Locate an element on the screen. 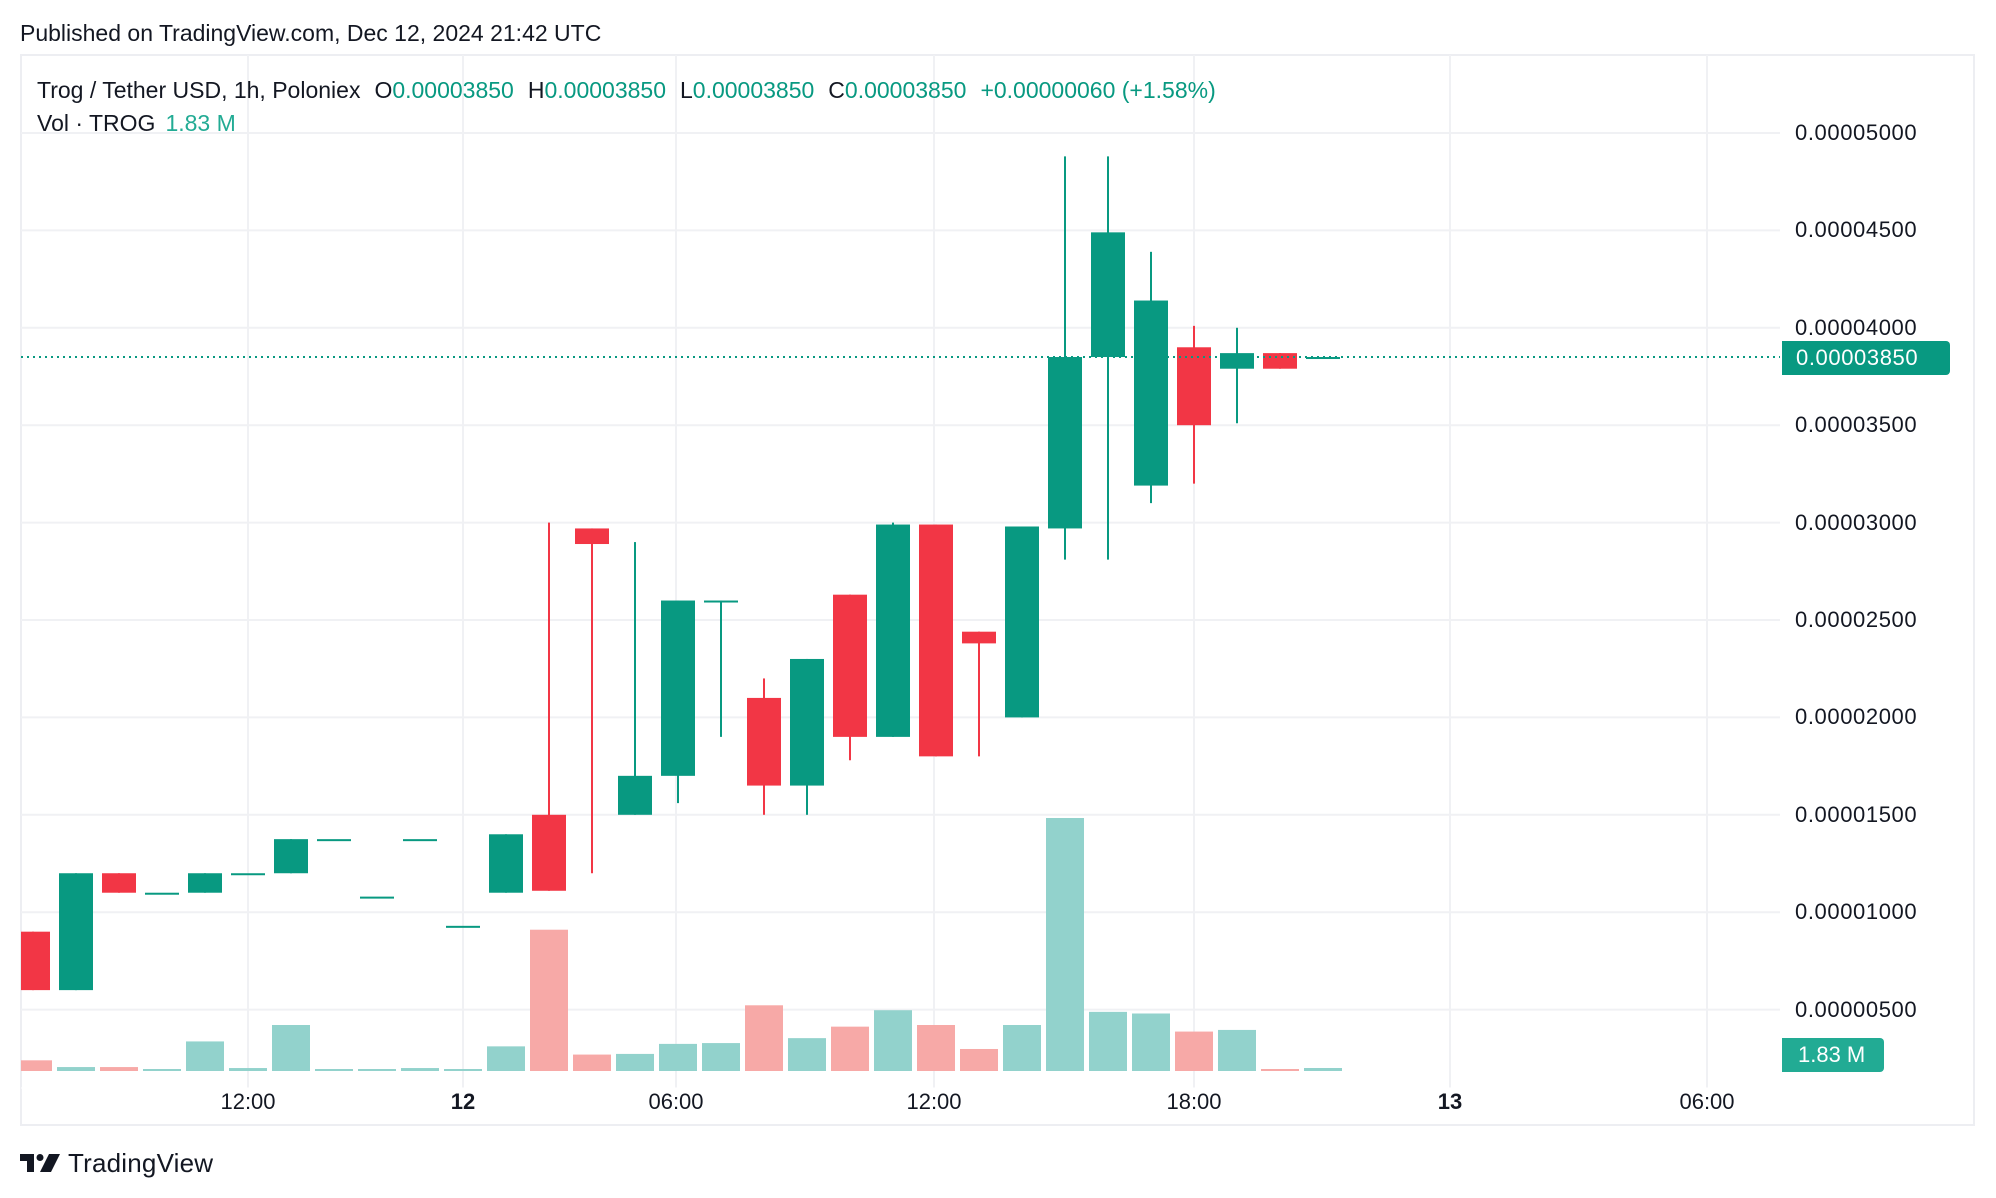 The width and height of the screenshot is (1996, 1198). price-tick-label: 0.00003000 is located at coordinates (1856, 522).